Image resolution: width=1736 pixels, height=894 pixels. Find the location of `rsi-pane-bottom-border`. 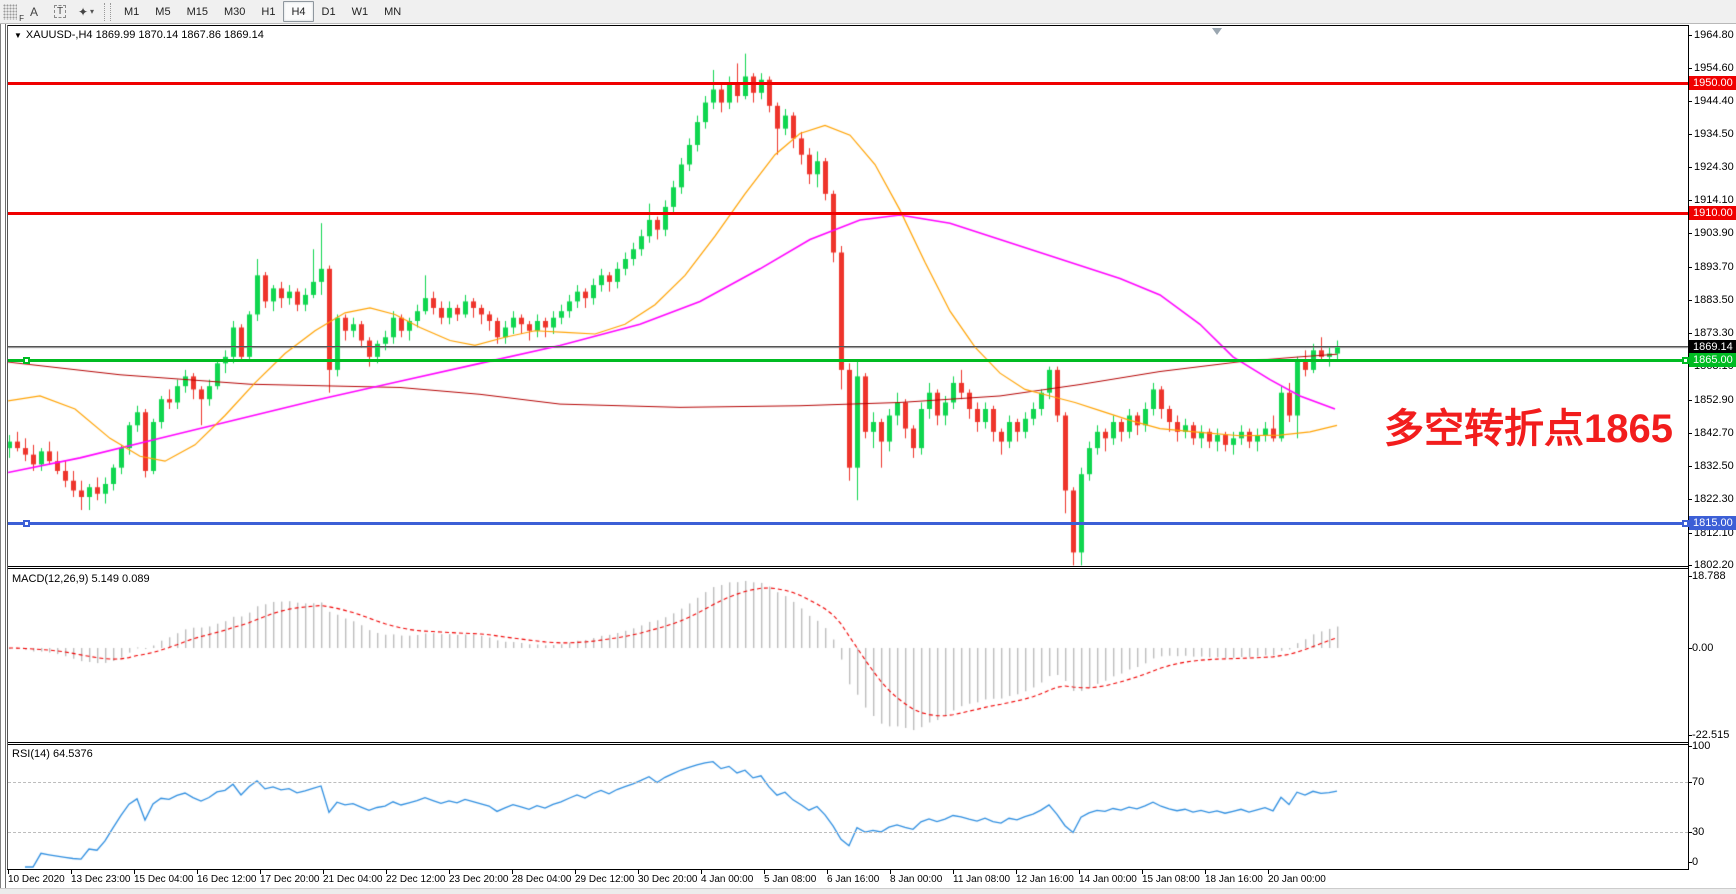

rsi-pane-bottom-border is located at coordinates (848, 869).